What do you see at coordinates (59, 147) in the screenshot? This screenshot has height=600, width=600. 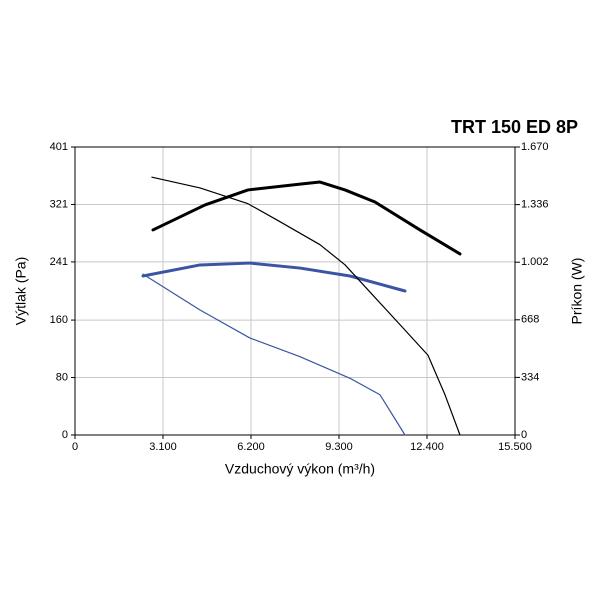 I see `y-tick-label: 401` at bounding box center [59, 147].